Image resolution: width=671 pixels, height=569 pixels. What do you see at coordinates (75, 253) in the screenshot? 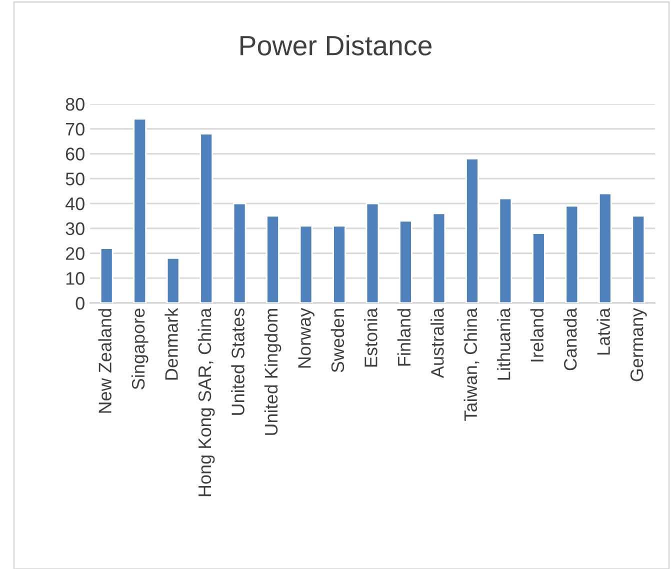
I see `y-tick-label: 20` at bounding box center [75, 253].